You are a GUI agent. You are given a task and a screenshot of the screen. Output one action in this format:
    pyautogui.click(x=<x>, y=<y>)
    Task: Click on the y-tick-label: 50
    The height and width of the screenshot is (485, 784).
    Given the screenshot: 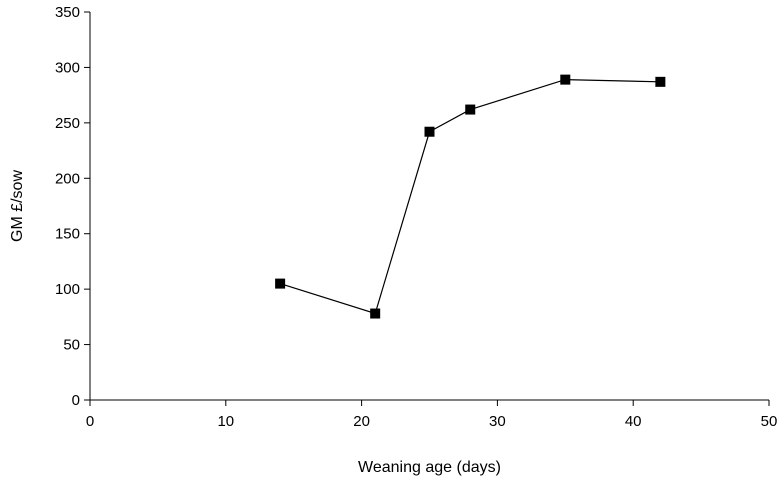 What is the action you would take?
    pyautogui.click(x=71, y=345)
    